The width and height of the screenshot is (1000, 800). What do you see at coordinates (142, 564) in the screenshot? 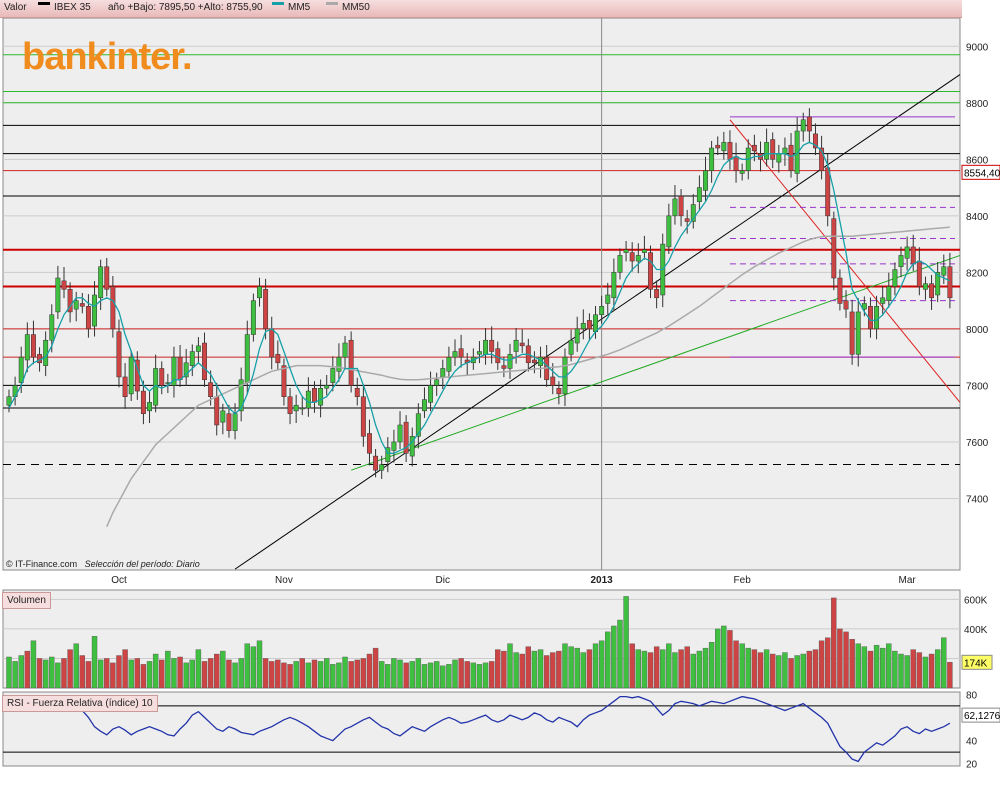
I see `period-text: Selección del período: Diario` at bounding box center [142, 564].